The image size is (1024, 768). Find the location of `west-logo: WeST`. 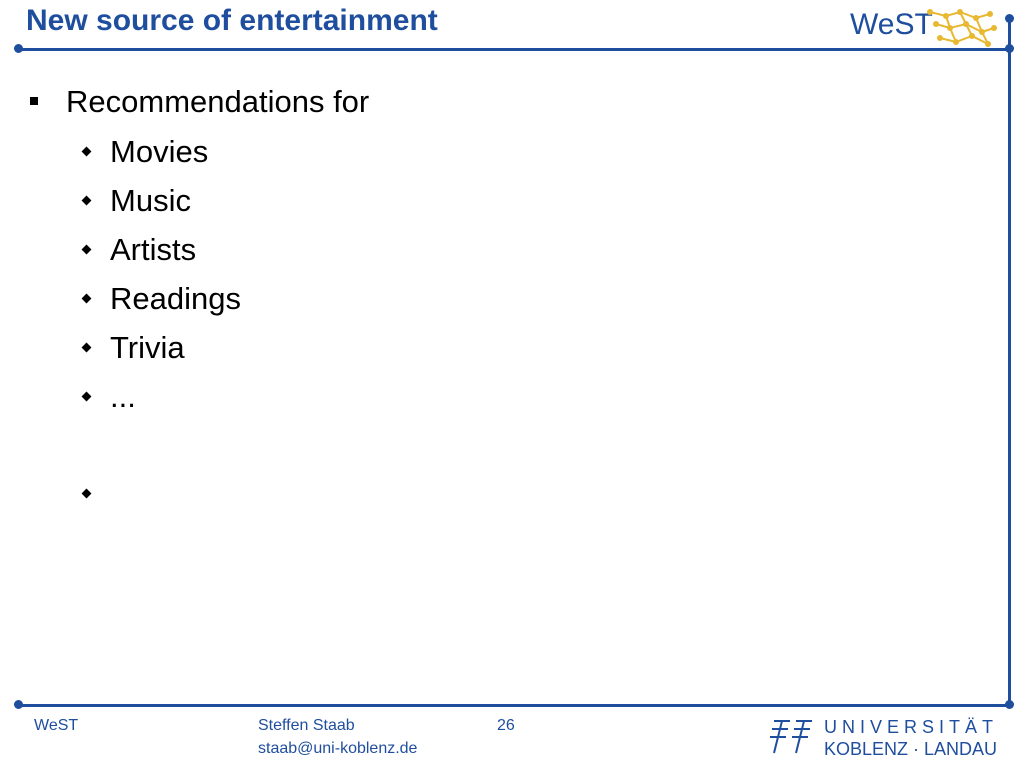

west-logo: WeST is located at coordinates (923, 27).